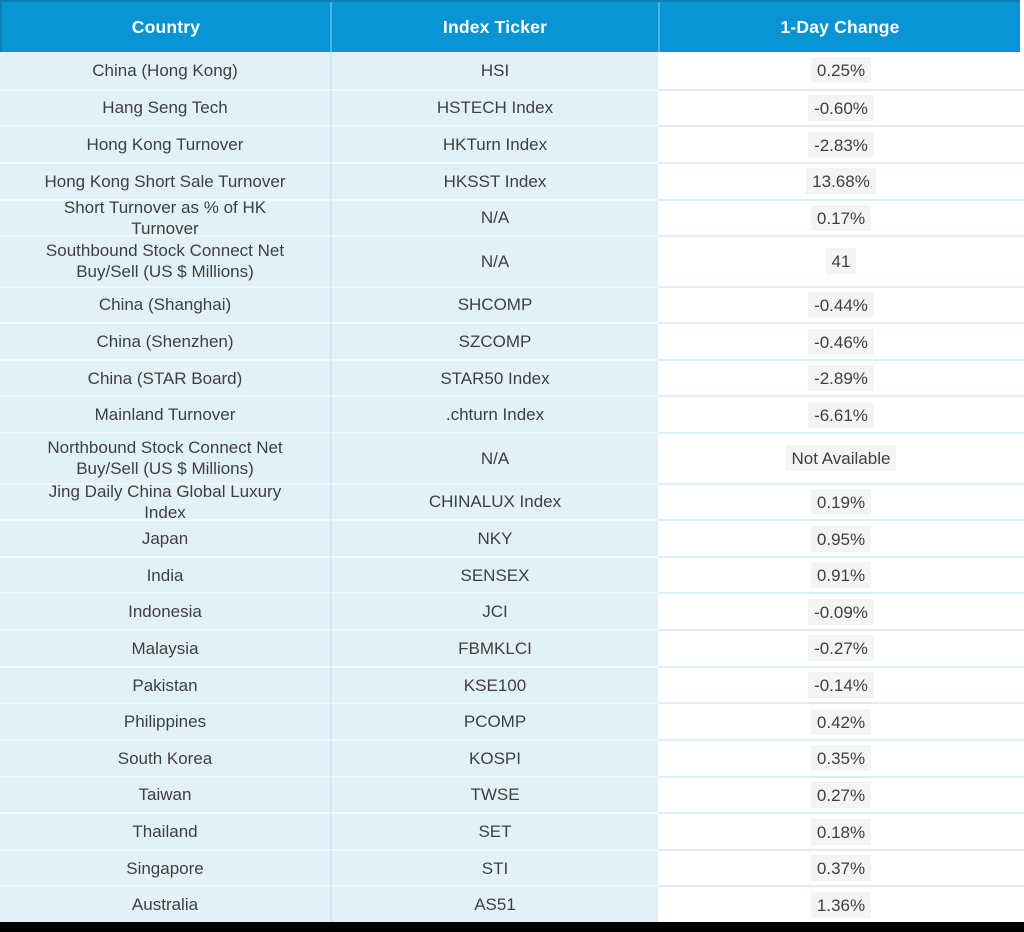  What do you see at coordinates (494, 260) in the screenshot?
I see `ticker-cell: N/A` at bounding box center [494, 260].